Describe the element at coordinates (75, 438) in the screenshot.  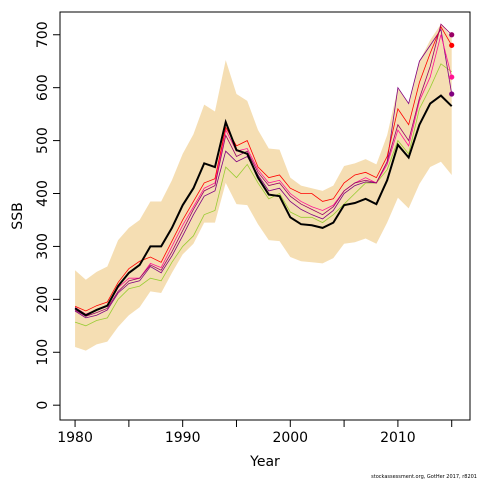
I see `x-tick-label: 1980` at that location.